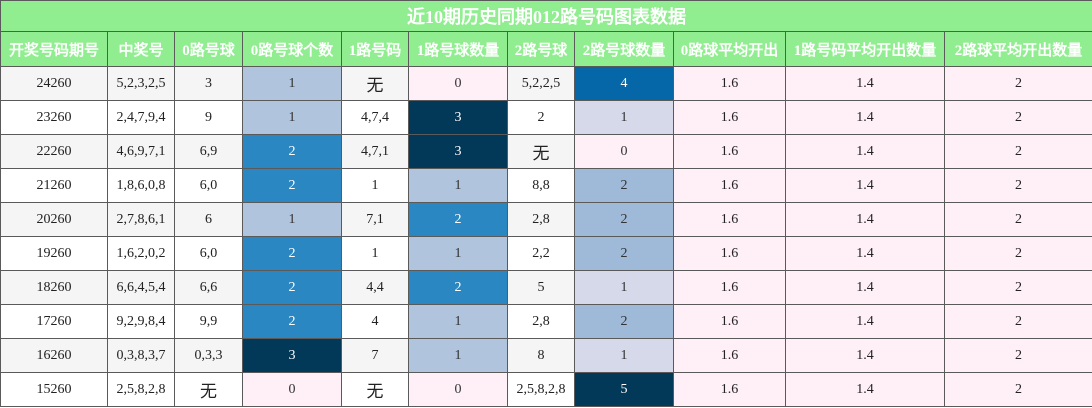 Image resolution: width=1092 pixels, height=408 pixels. I want to click on route2-balls-cell: 5, so click(541, 287).